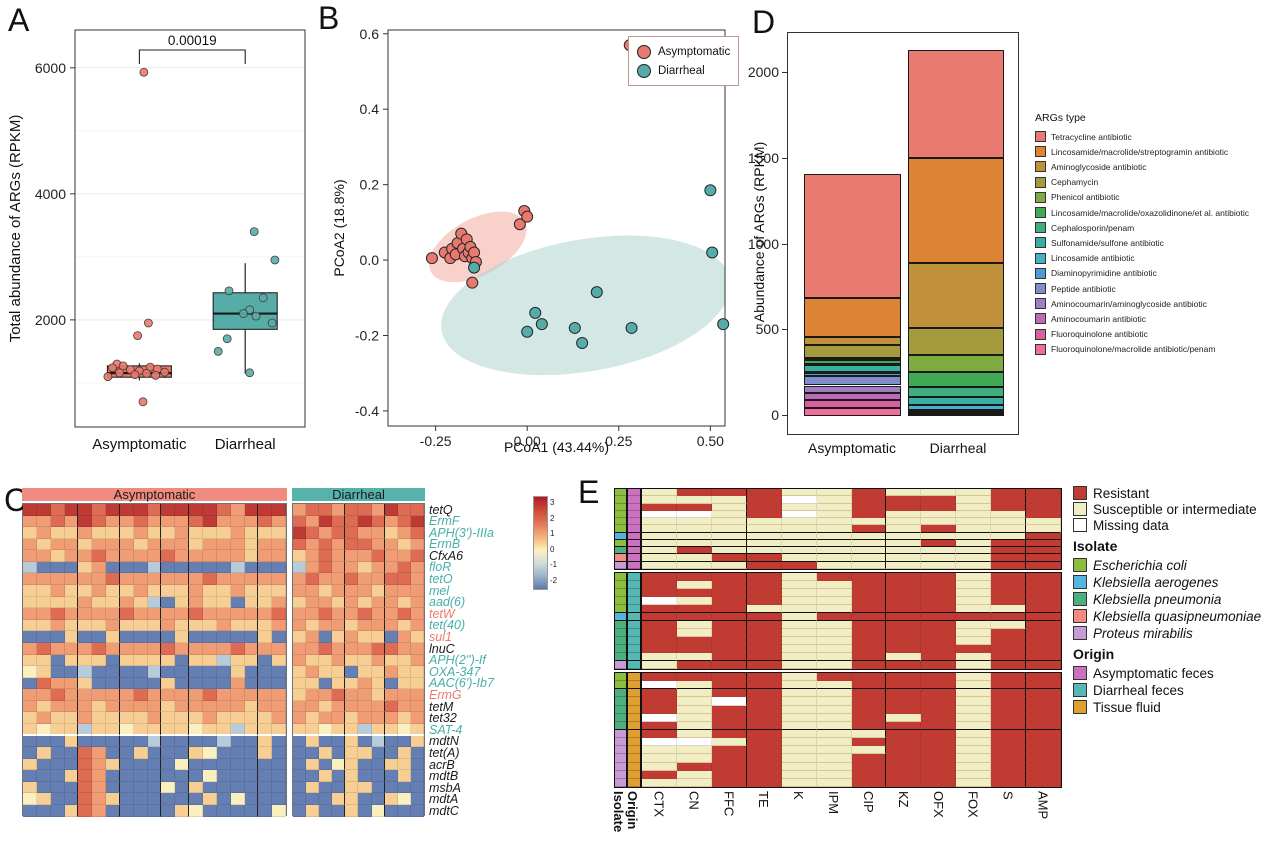  What do you see at coordinates (1040, 288) in the screenshot?
I see `legend-swatch-icon` at bounding box center [1040, 288].